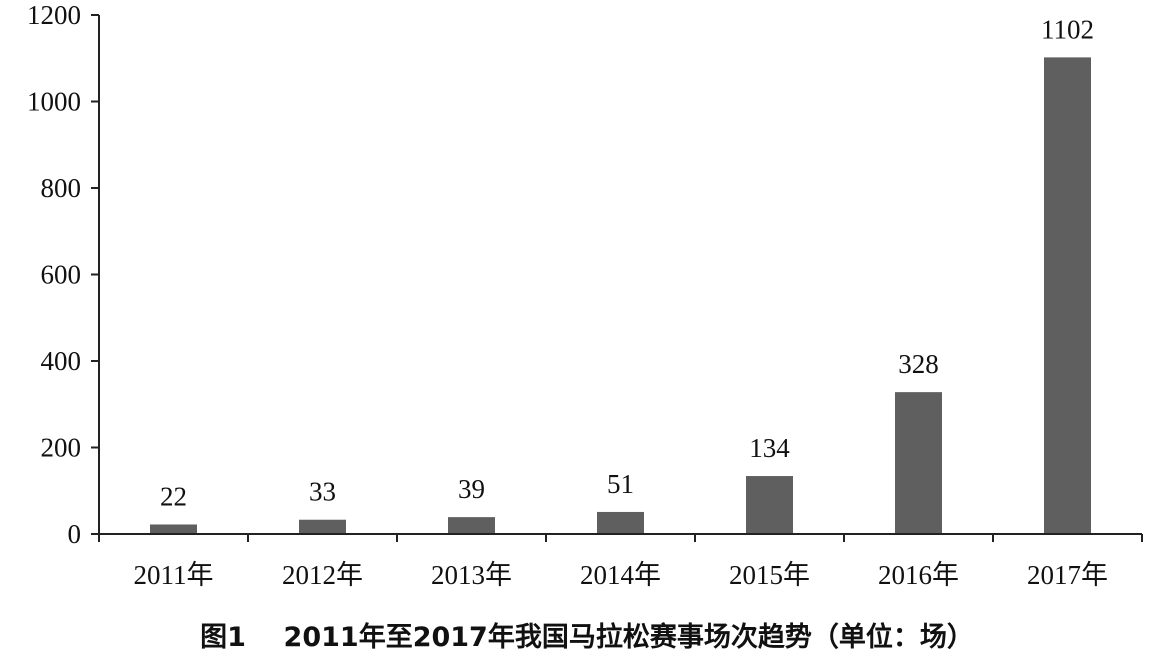 The height and width of the screenshot is (660, 1174). I want to click on data-label: 328, so click(918, 364).